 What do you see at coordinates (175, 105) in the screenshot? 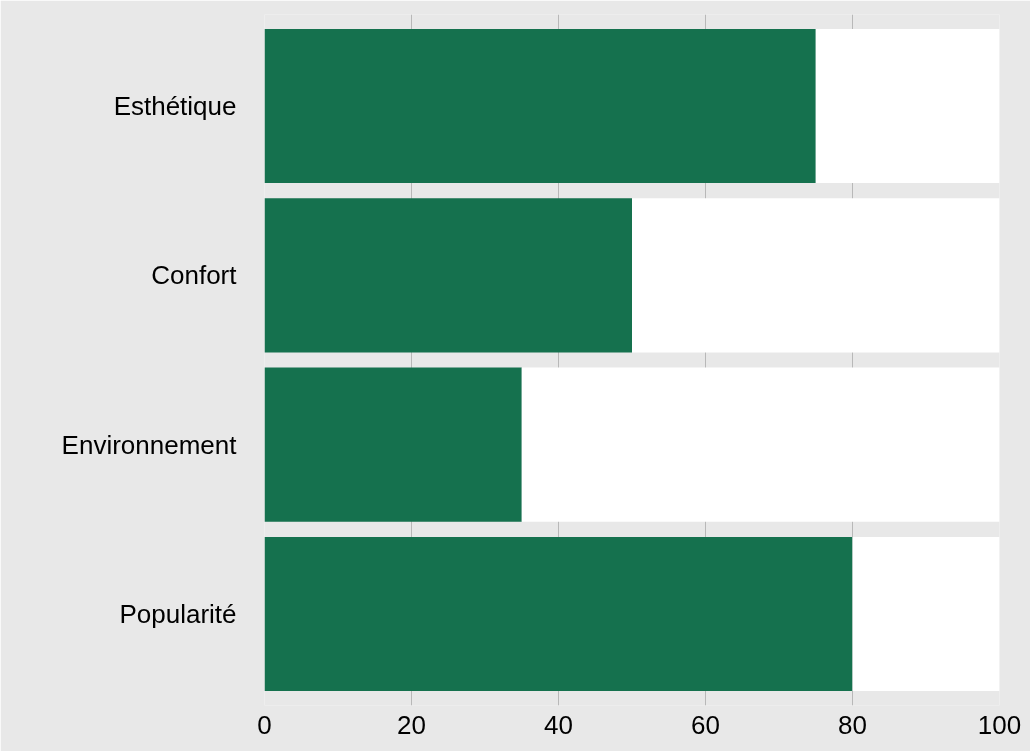
I see `y-tick-label: Esthétique` at bounding box center [175, 105].